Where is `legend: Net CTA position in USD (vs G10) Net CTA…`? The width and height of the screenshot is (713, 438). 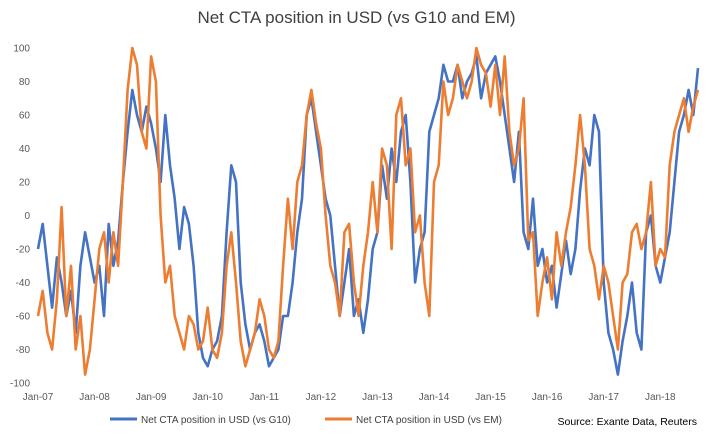 legend: Net CTA position in USD (vs G10) Net CTA… is located at coordinates (306, 420).